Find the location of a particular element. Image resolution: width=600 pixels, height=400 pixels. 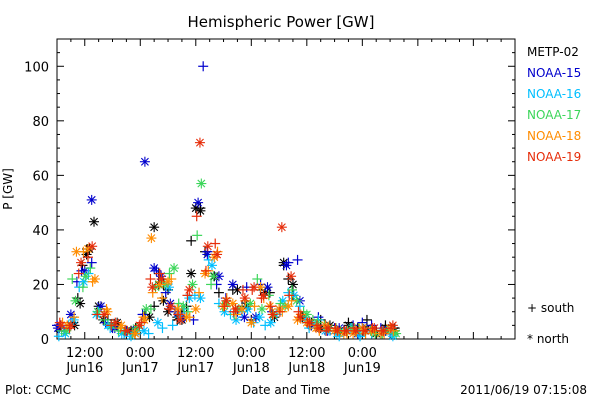

x-tick-label-date: Jun16 is located at coordinates (84, 368).